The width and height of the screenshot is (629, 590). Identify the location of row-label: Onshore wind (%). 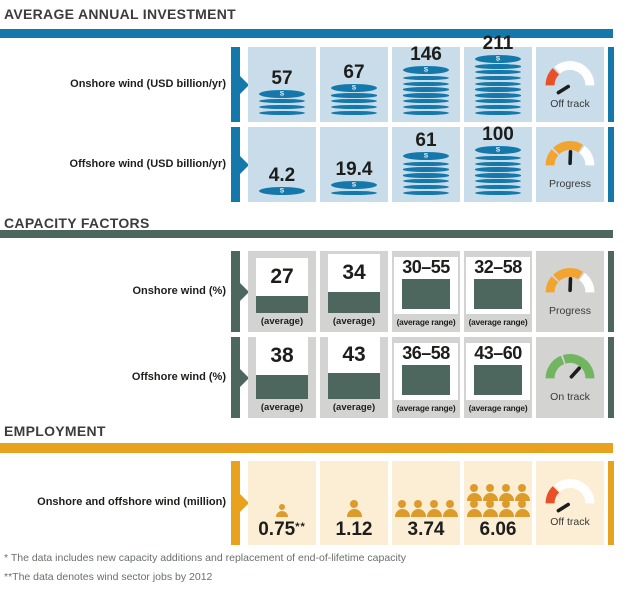
(179, 290).